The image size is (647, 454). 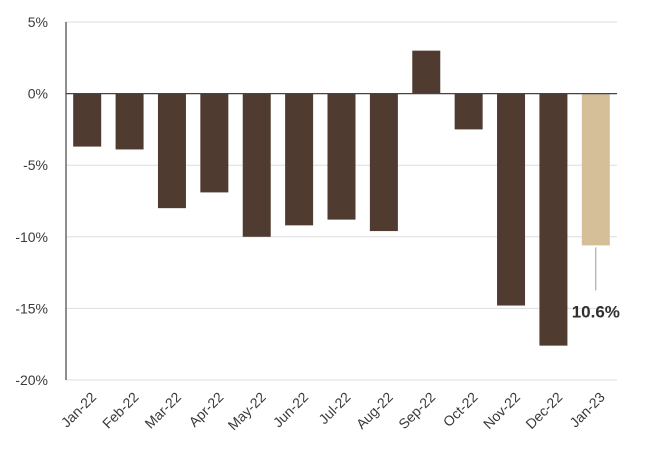 What do you see at coordinates (587, 410) in the screenshot?
I see `x-tick-label: Jan-23` at bounding box center [587, 410].